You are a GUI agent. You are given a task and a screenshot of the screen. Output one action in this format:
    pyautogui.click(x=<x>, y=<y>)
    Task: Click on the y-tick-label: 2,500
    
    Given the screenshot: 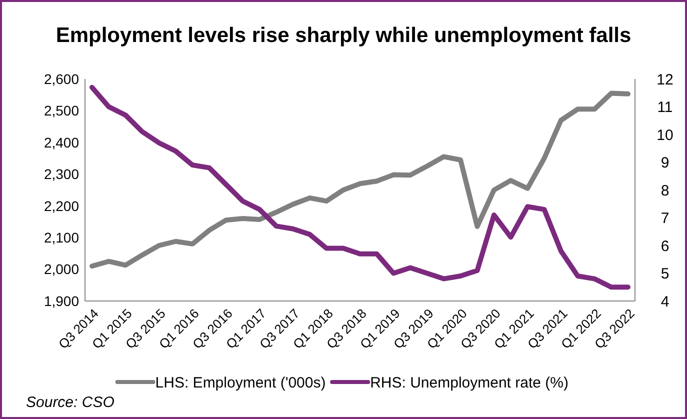 What is the action you would take?
    pyautogui.click(x=62, y=110)
    